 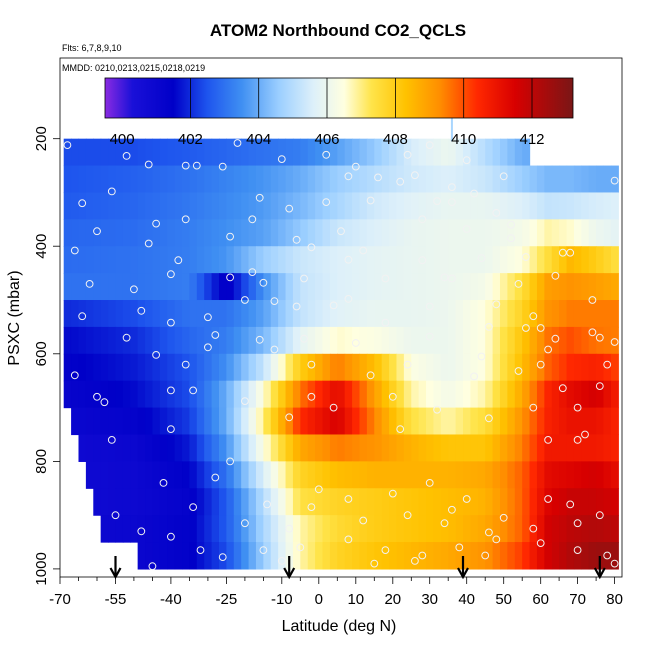 What do you see at coordinates (463, 139) in the screenshot?
I see `colorbar-tick-label: 410` at bounding box center [463, 139].